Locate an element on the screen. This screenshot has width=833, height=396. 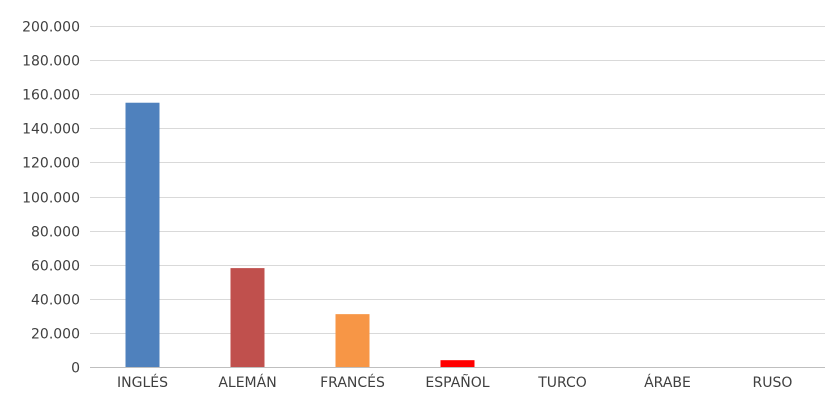
x-tick-label-6: RUSO is located at coordinates (773, 383).